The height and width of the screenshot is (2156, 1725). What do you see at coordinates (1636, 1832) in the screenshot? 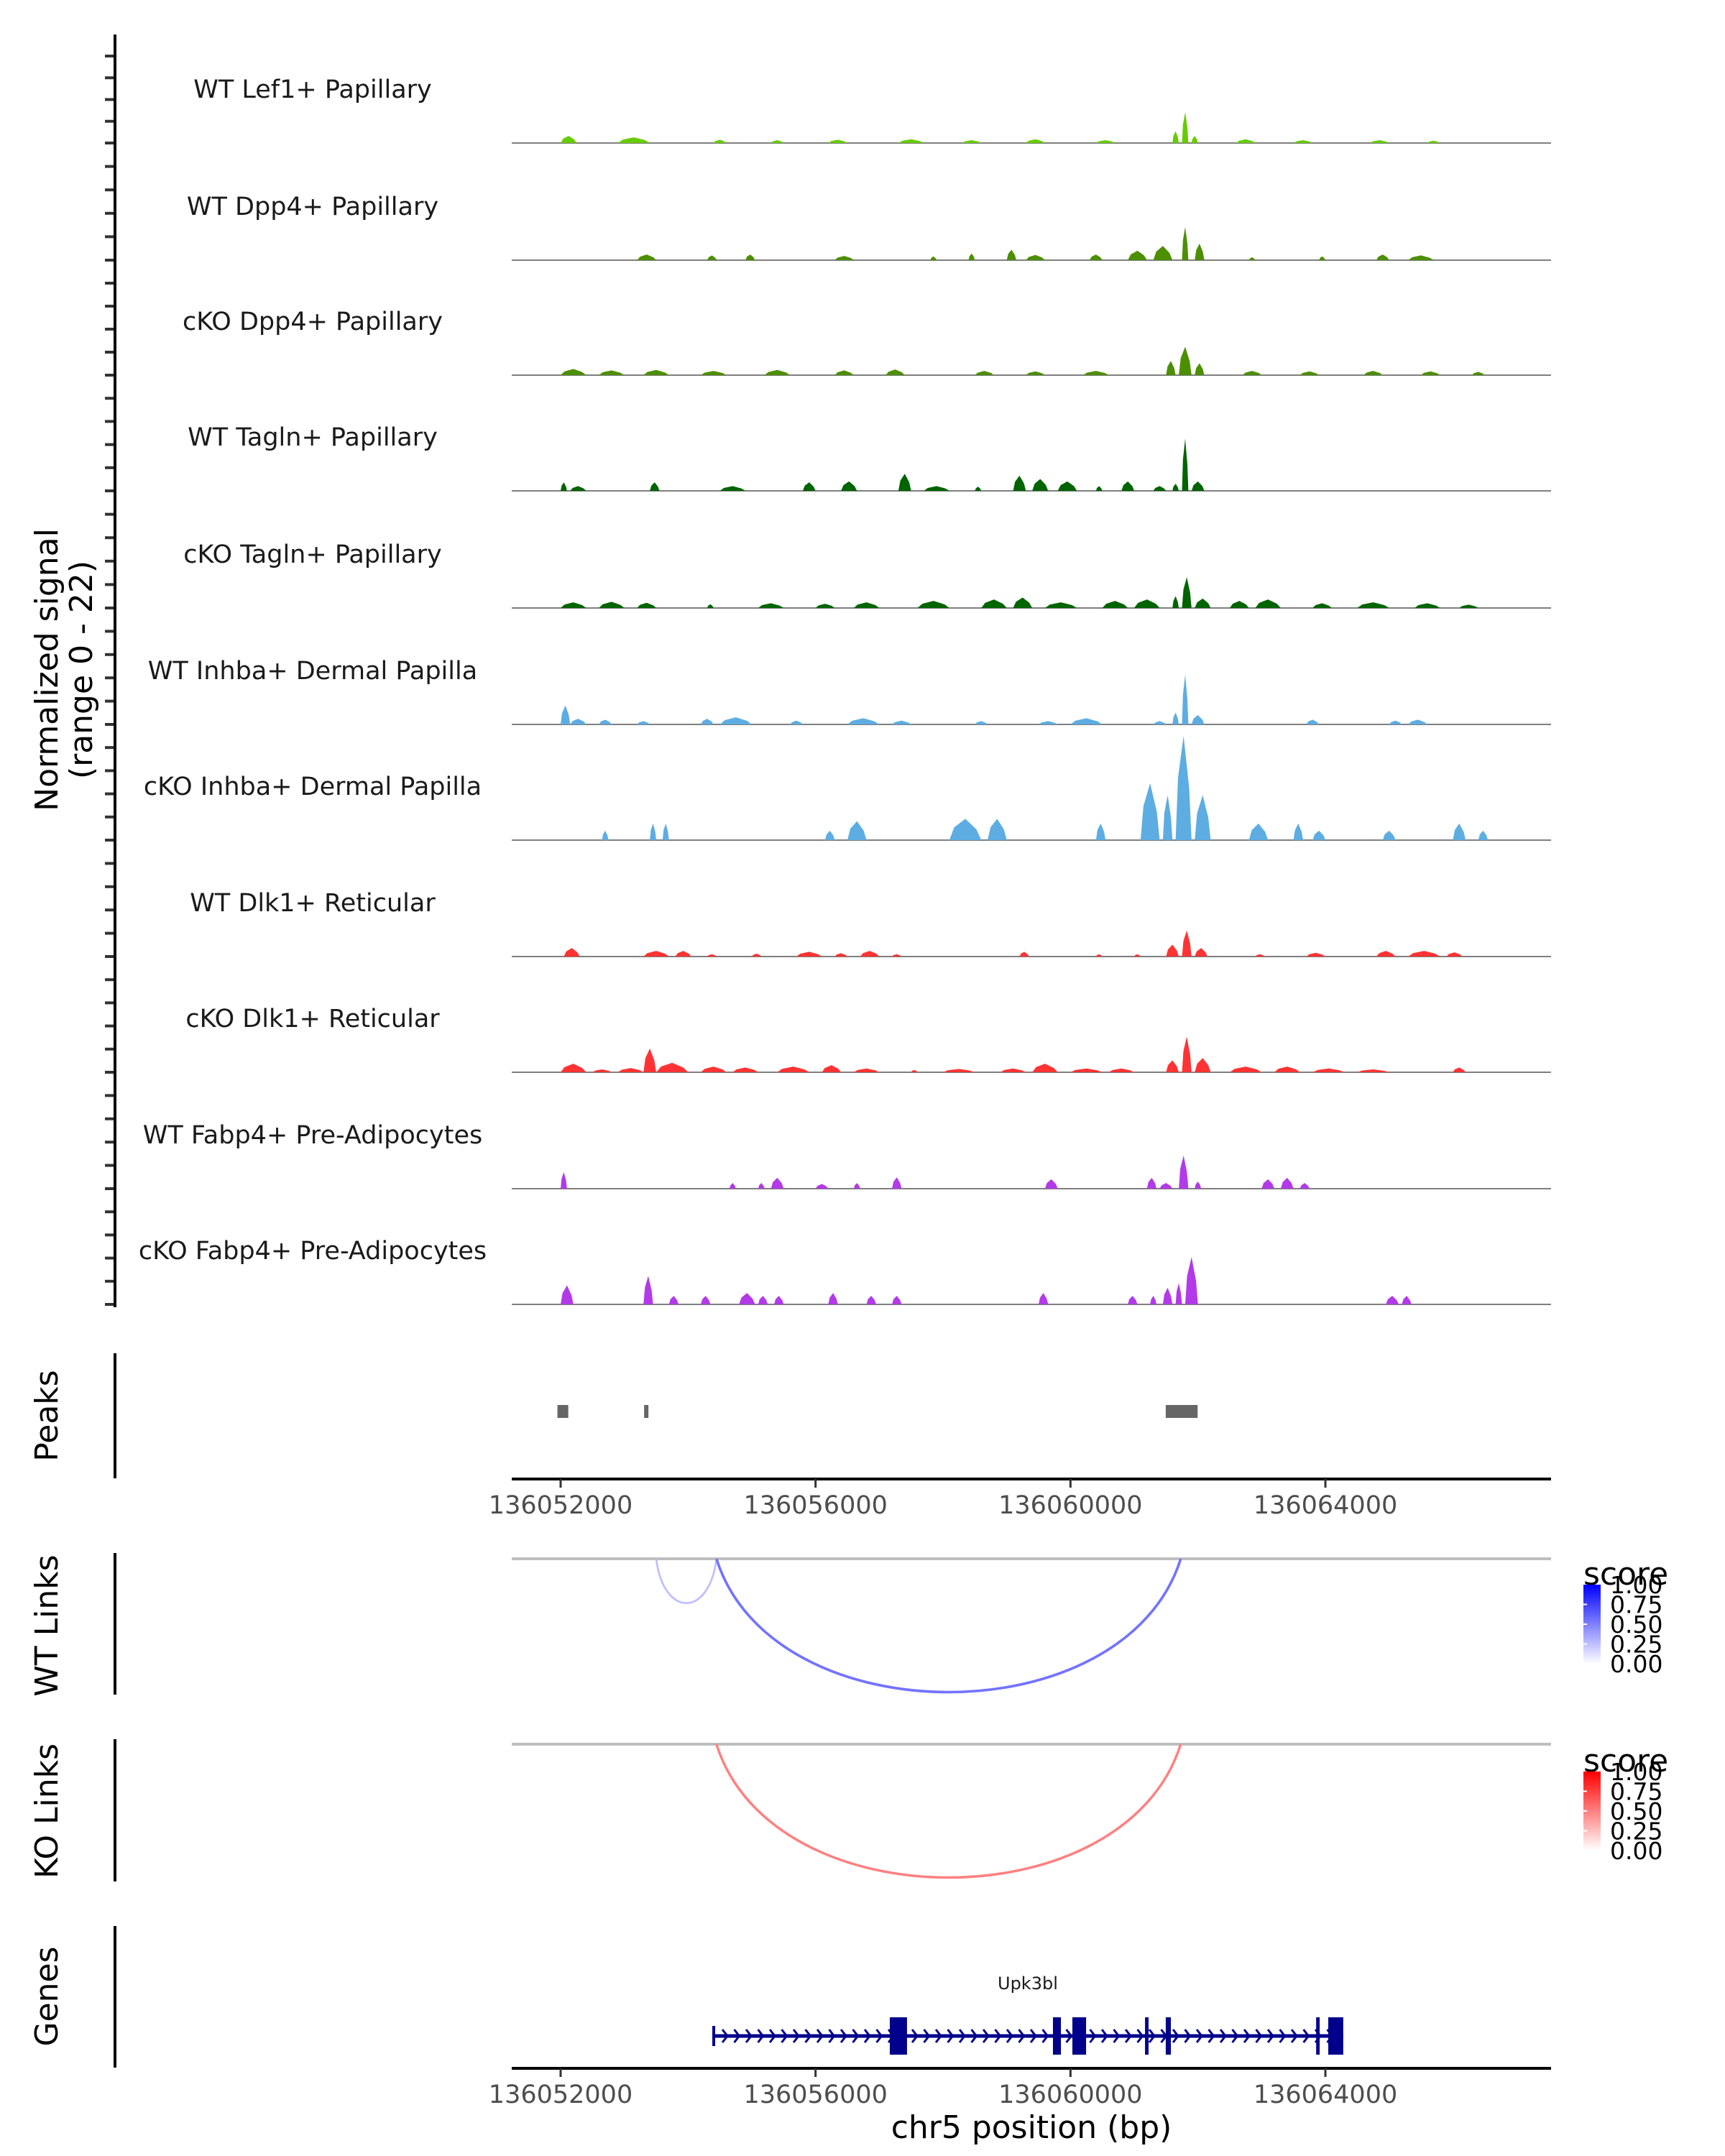
I see `legend-tick-label: 0.25` at bounding box center [1636, 1832].